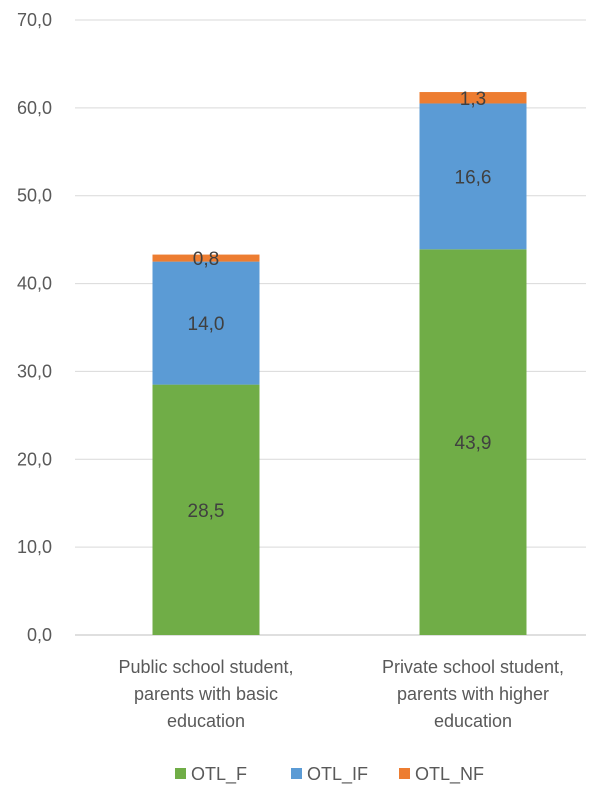  What do you see at coordinates (34, 547) in the screenshot?
I see `y-tick-label: 10,0` at bounding box center [34, 547].